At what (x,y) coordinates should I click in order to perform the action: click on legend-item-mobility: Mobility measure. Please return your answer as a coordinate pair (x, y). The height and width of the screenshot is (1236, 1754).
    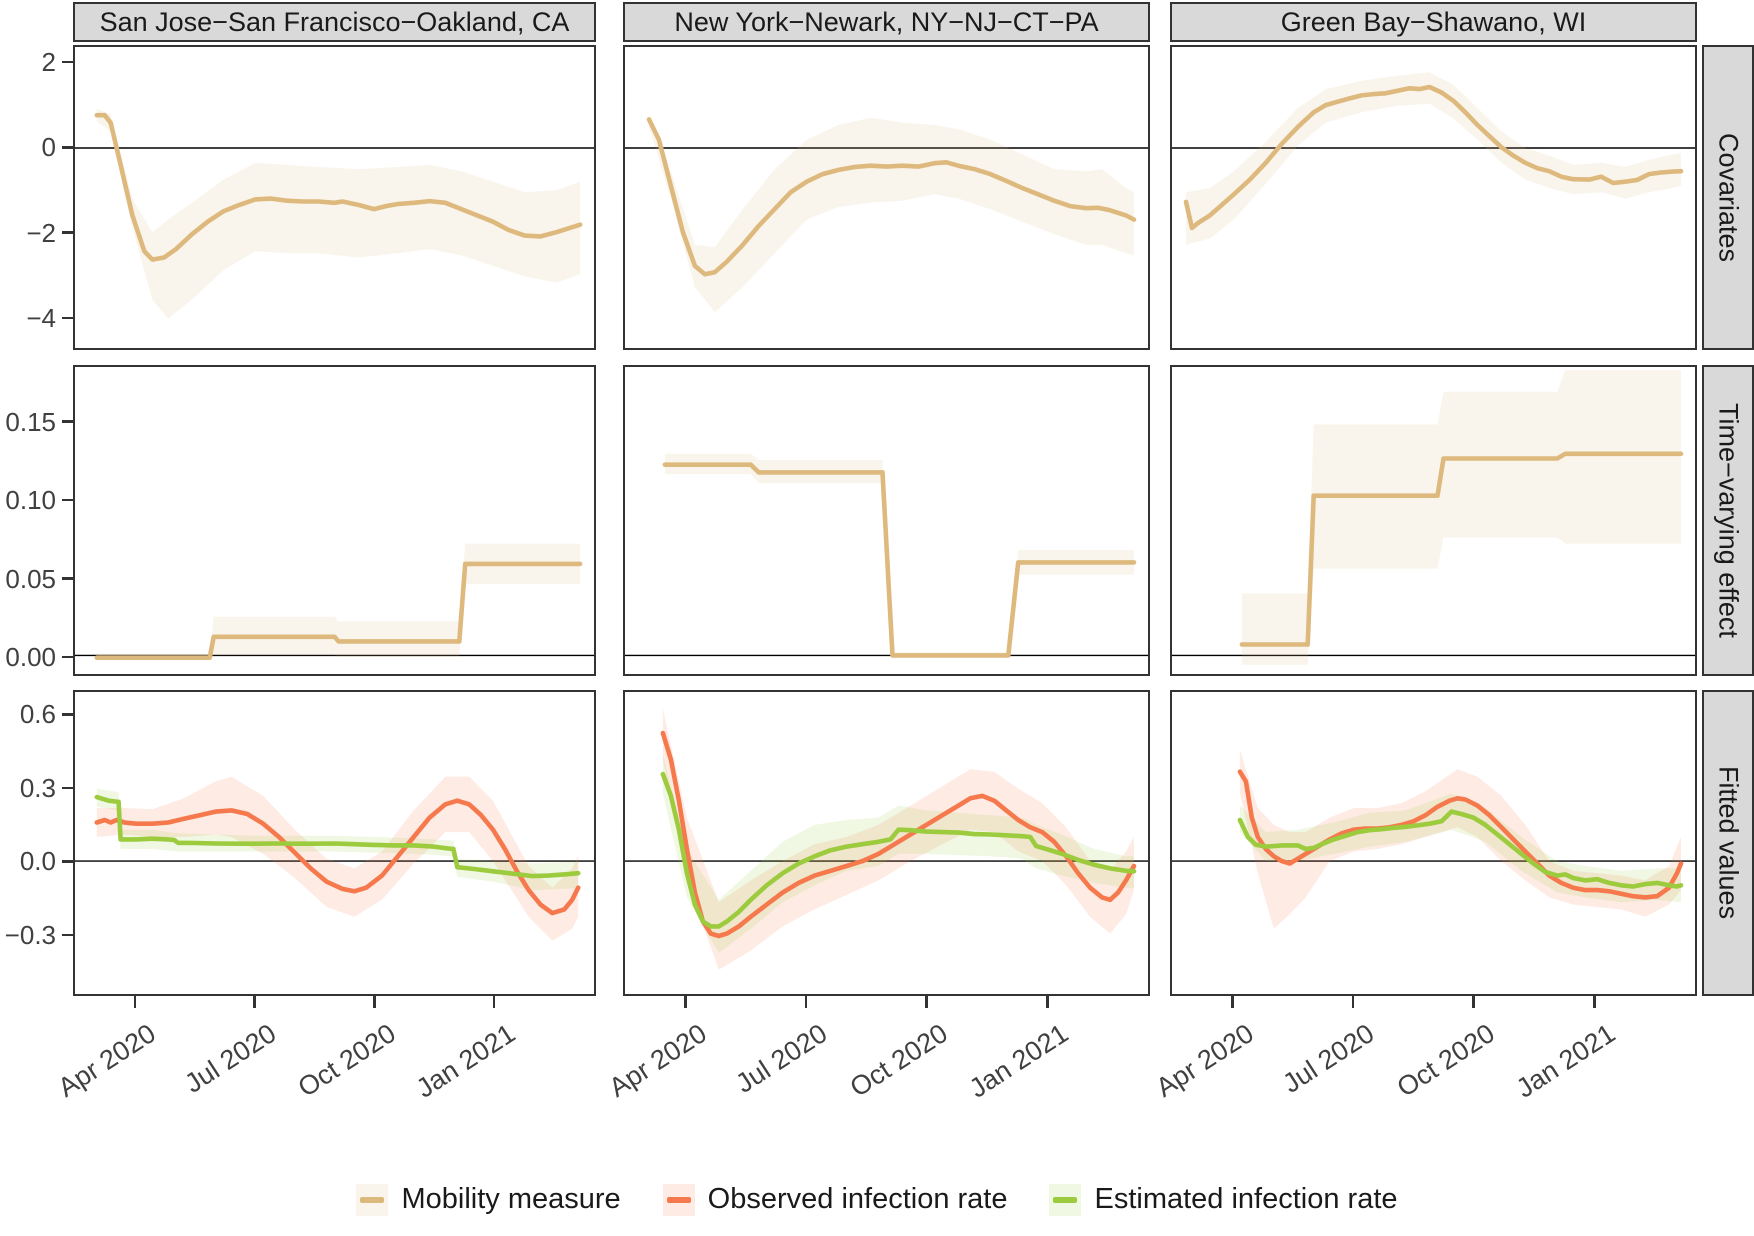
    Looking at the image, I should click on (488, 1199).